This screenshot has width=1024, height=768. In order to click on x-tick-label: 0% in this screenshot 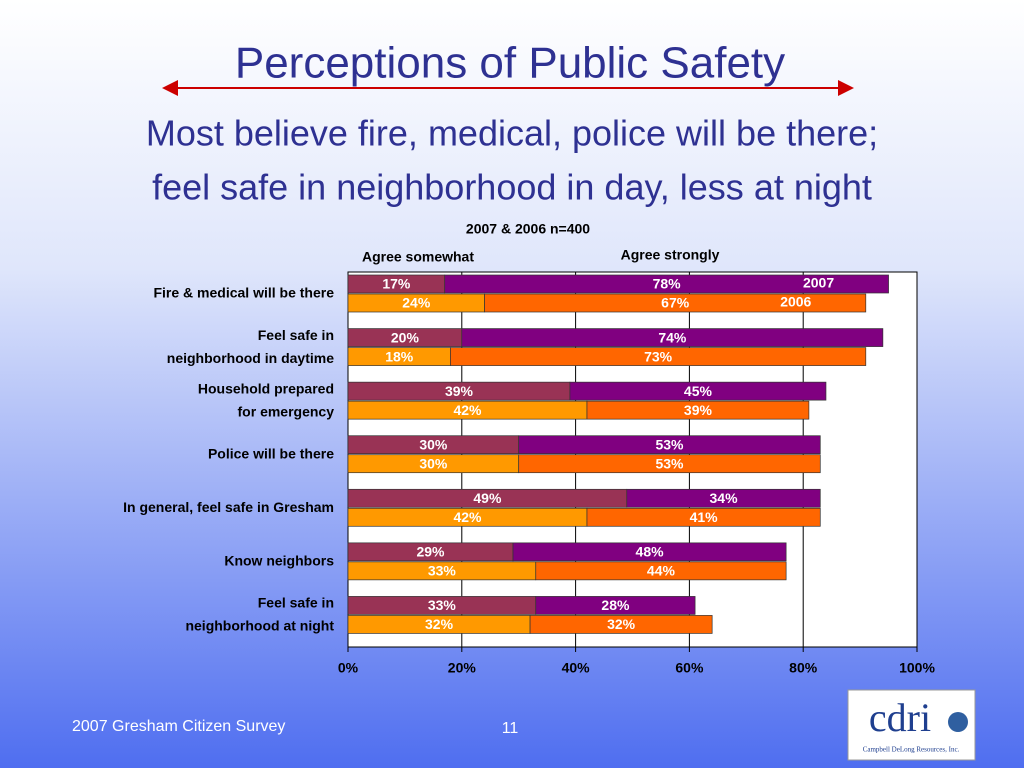, I will do `click(348, 668)`.